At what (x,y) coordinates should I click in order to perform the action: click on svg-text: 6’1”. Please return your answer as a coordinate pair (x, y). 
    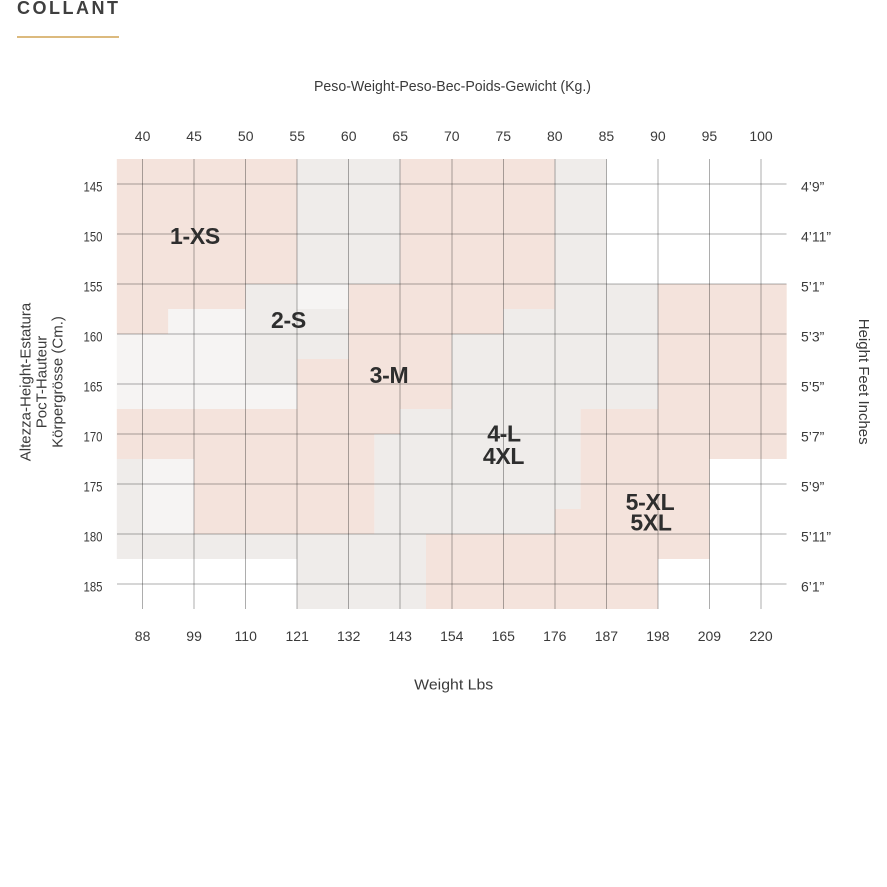
    Looking at the image, I should click on (813, 587).